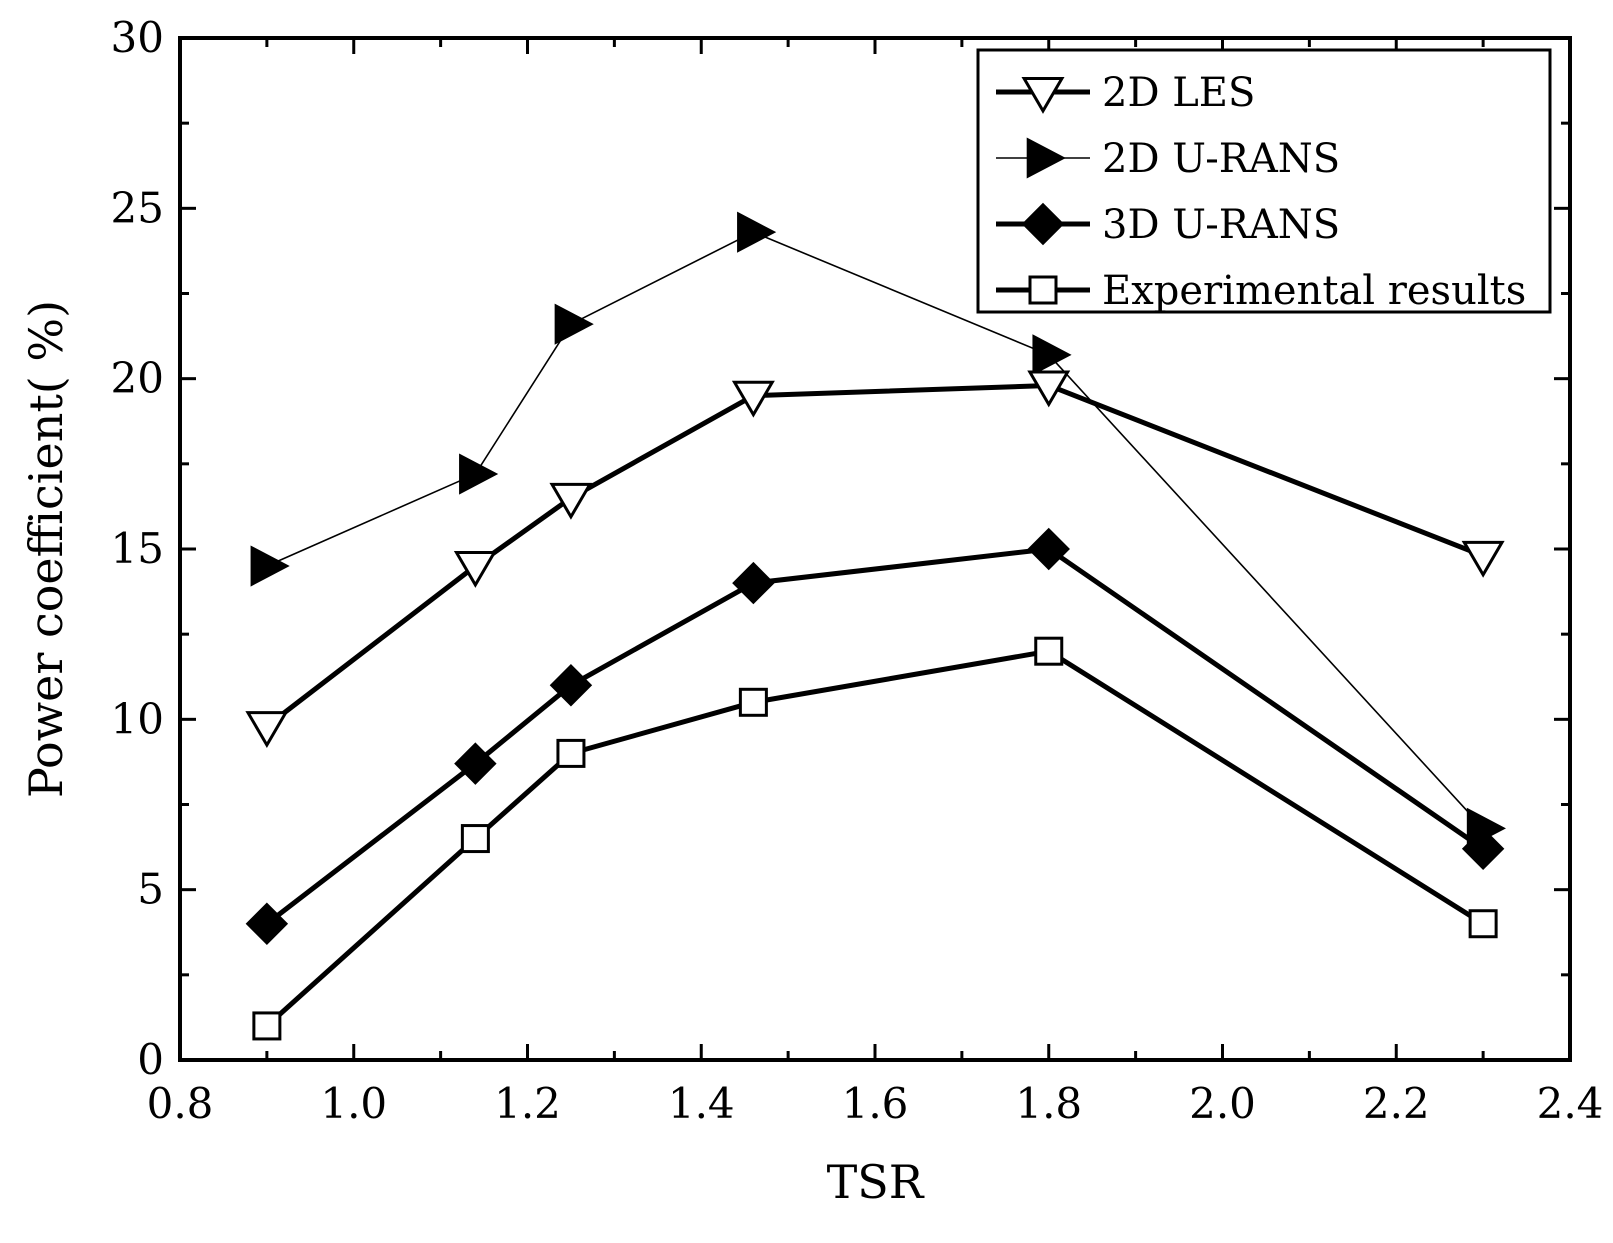 The width and height of the screenshot is (1613, 1243). Describe the element at coordinates (527, 1103) in the screenshot. I see `x-tick-label: 1.2` at that location.